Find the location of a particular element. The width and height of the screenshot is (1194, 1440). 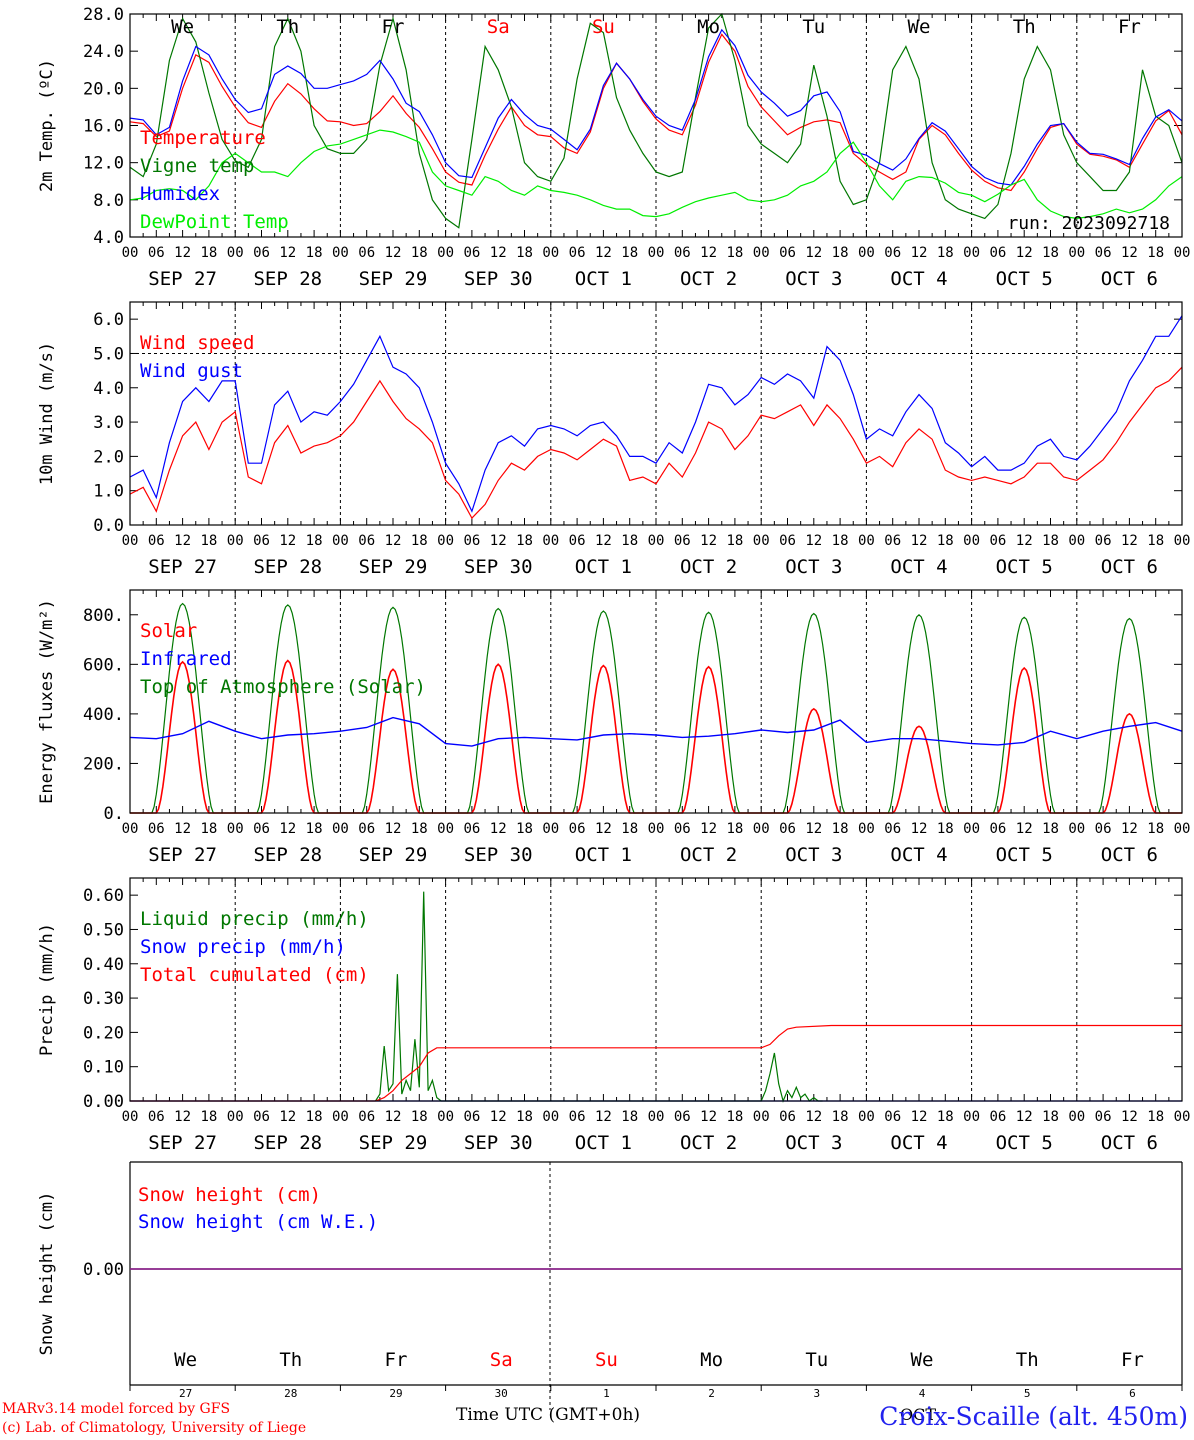

legend-blue: Snow height (cm W.E.) is located at coordinates (258, 1222).